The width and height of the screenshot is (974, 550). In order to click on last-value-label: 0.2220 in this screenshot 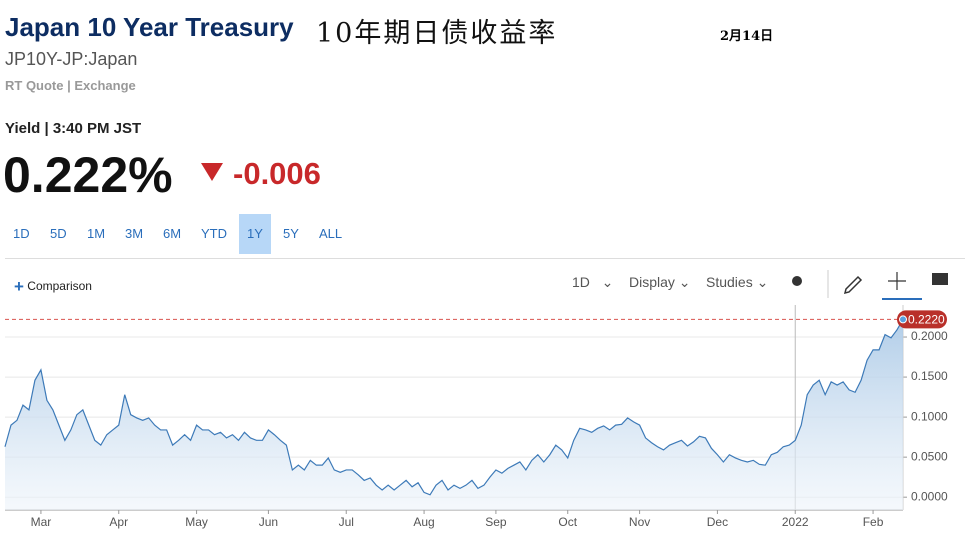, I will do `click(926, 320)`.